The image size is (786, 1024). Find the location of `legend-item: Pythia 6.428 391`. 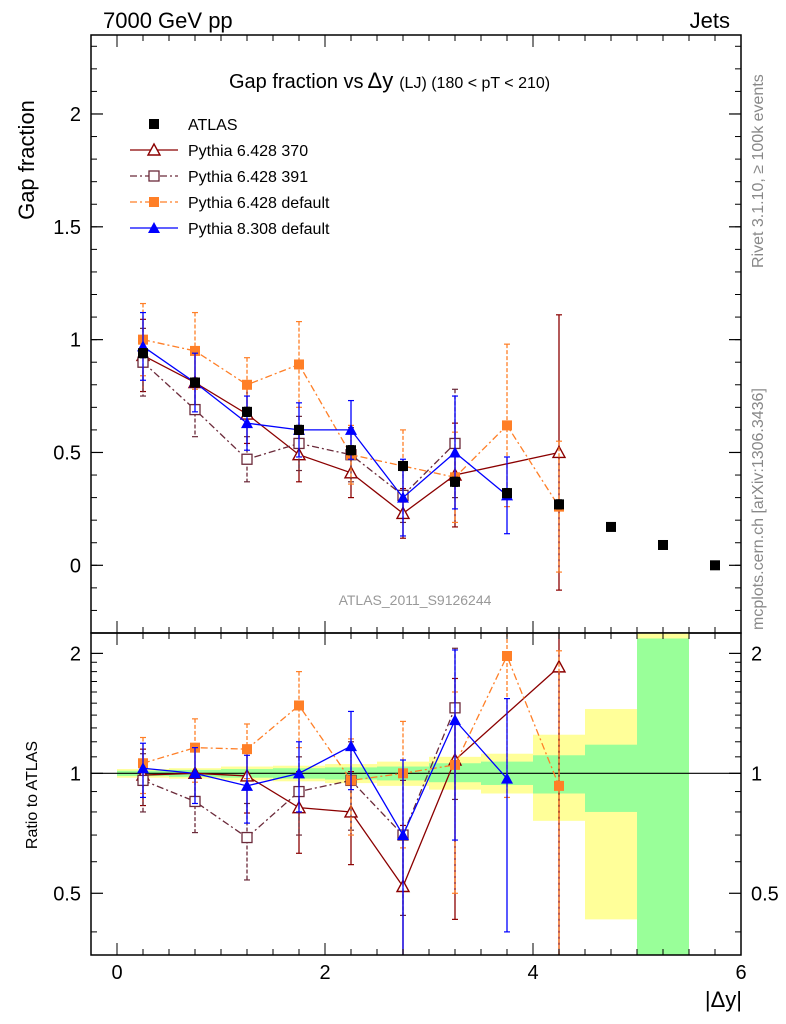

legend-item: Pythia 6.428 391 is located at coordinates (219, 177).